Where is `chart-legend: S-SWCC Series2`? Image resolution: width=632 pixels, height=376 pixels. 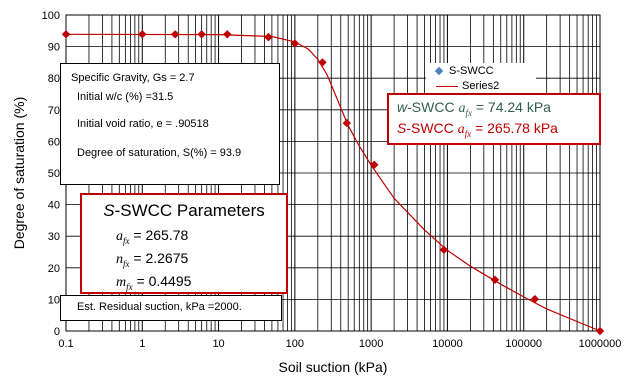
chart-legend: S-SWCC Series2 is located at coordinates (481, 78).